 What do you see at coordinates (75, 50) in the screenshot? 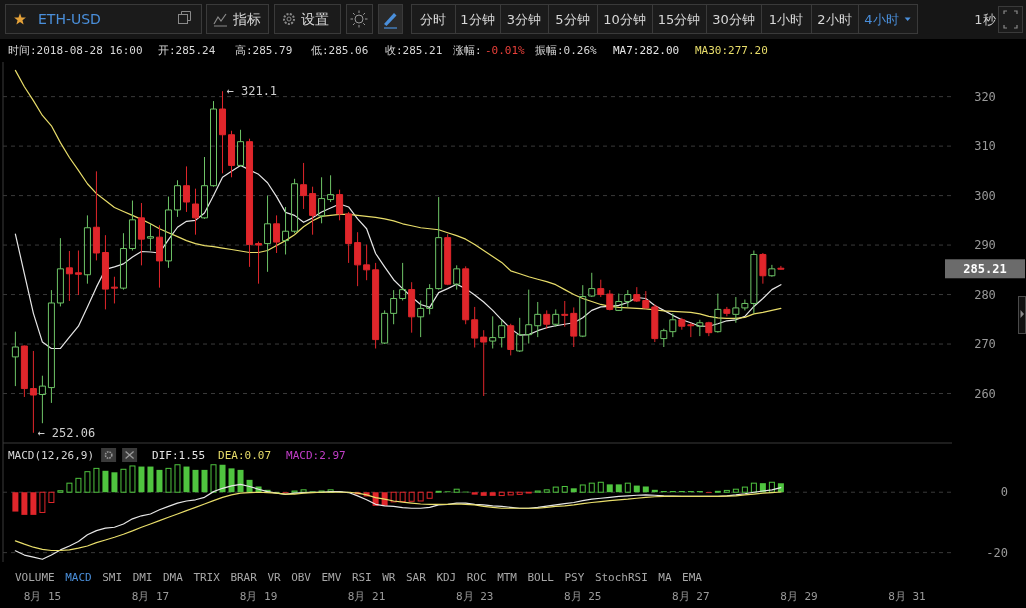
I see `text: 时间:2018-08-28 16:00` at bounding box center [75, 50].